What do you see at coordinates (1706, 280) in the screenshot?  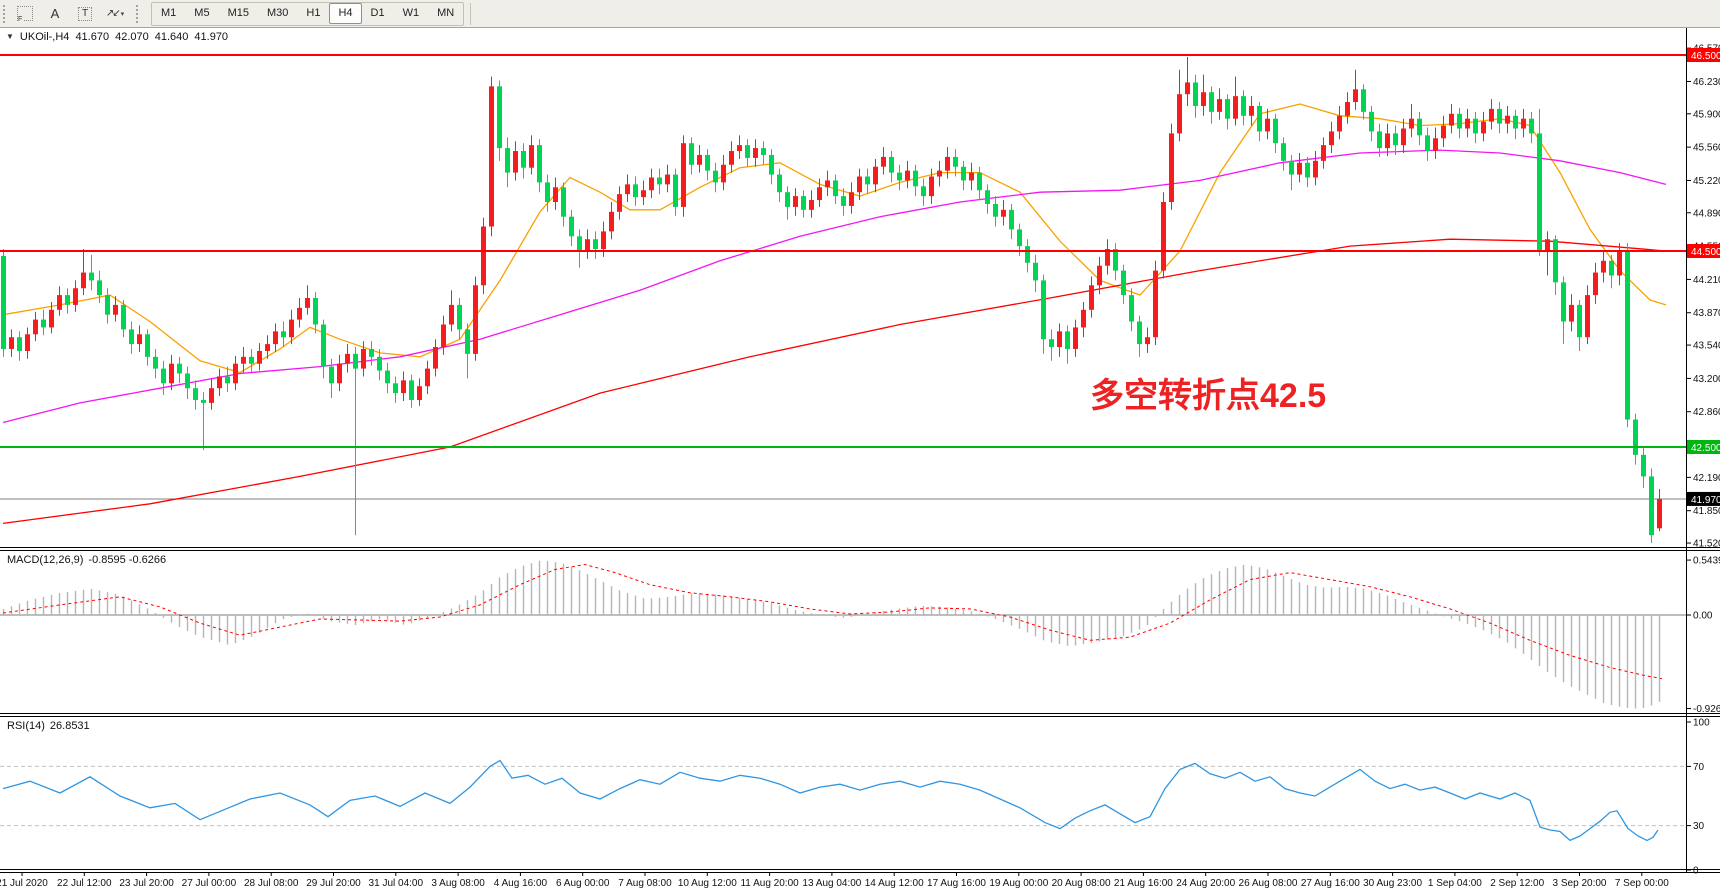 I see `price-tick-label: 44.210` at bounding box center [1706, 280].